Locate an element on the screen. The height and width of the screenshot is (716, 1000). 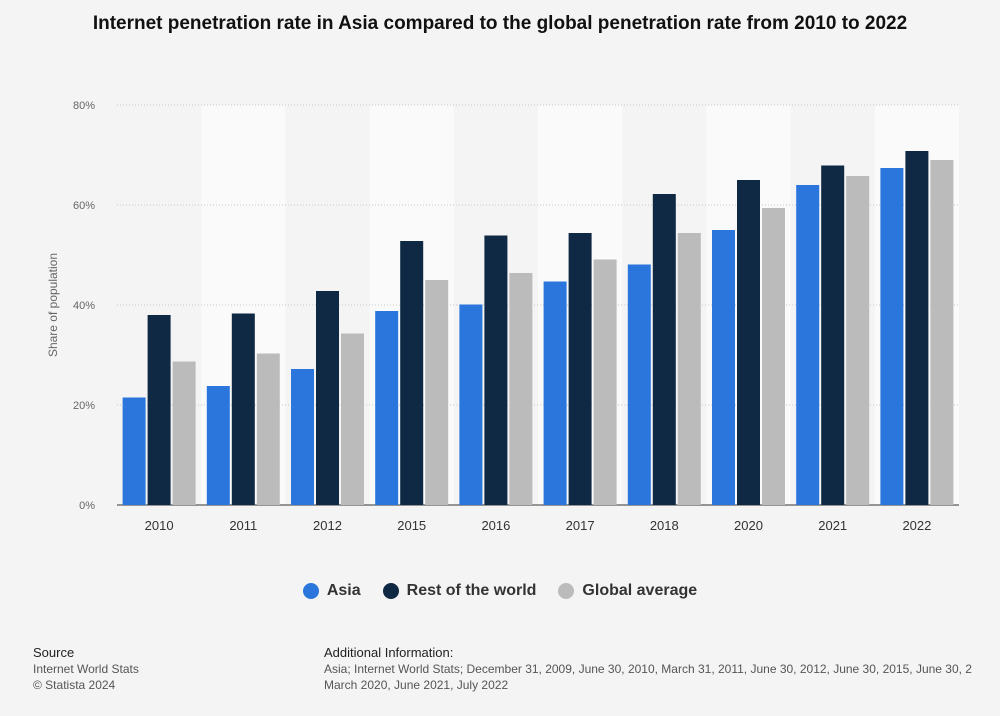
legend-swatch-global-average is located at coordinates (566, 591).